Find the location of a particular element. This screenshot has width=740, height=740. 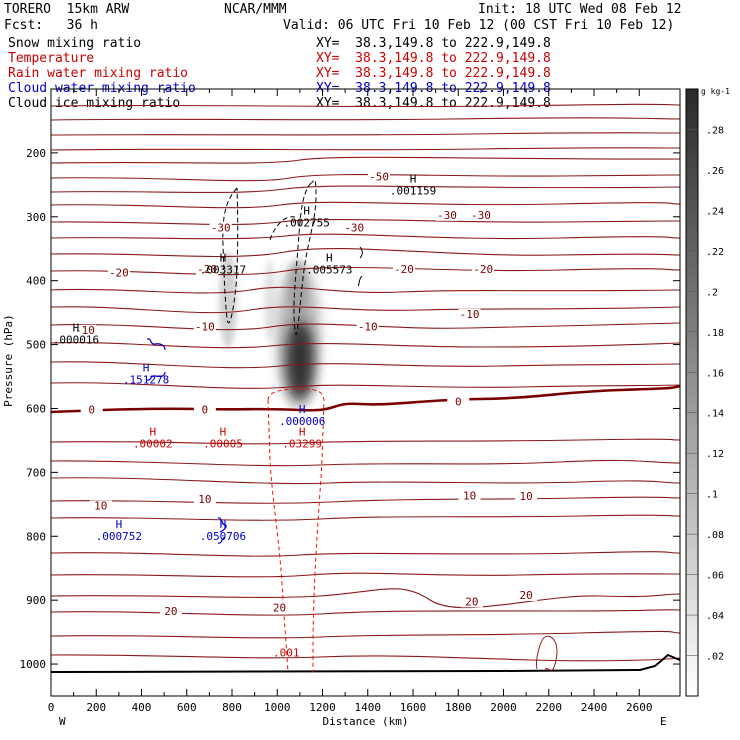

colorbar-label: .04 is located at coordinates (715, 616).